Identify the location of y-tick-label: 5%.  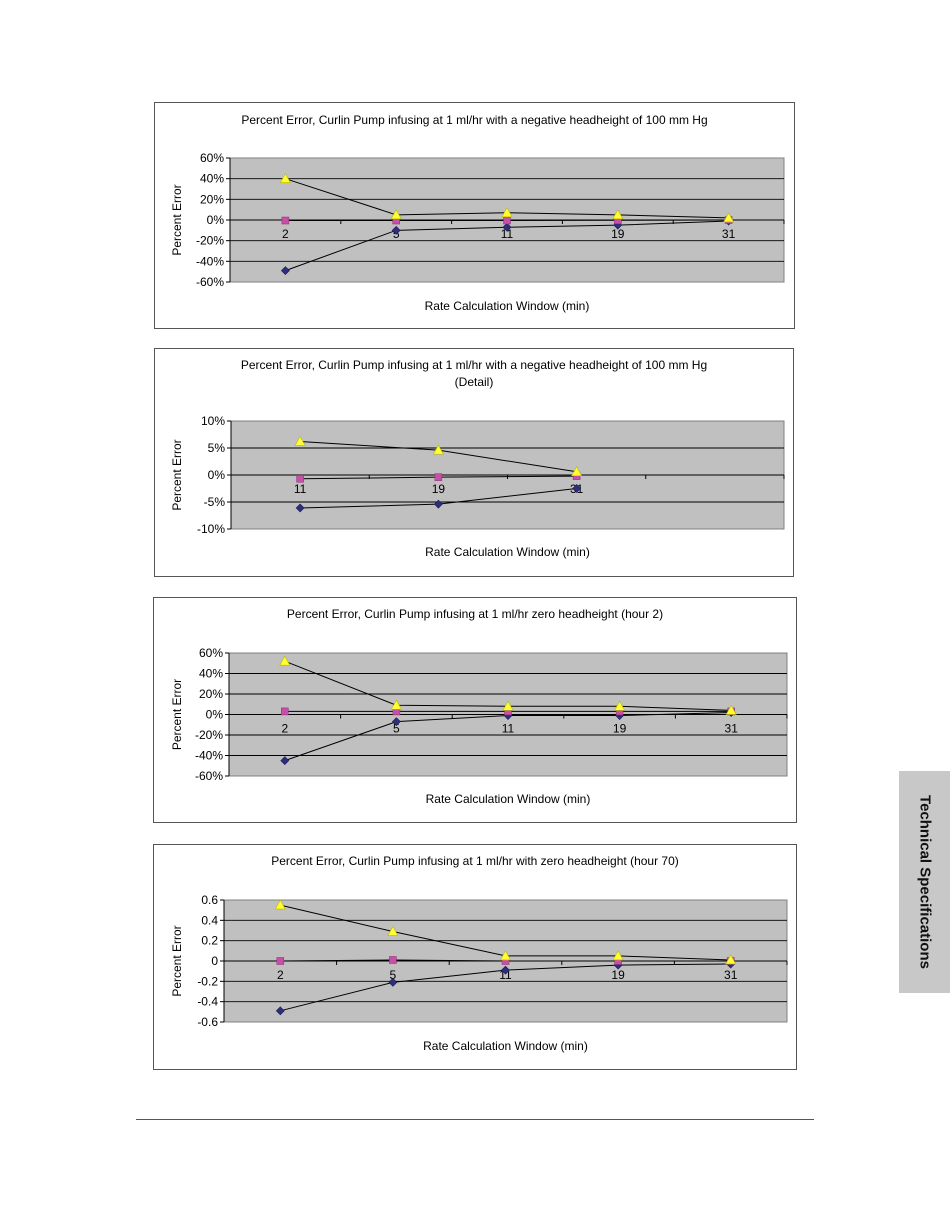
(217, 448).